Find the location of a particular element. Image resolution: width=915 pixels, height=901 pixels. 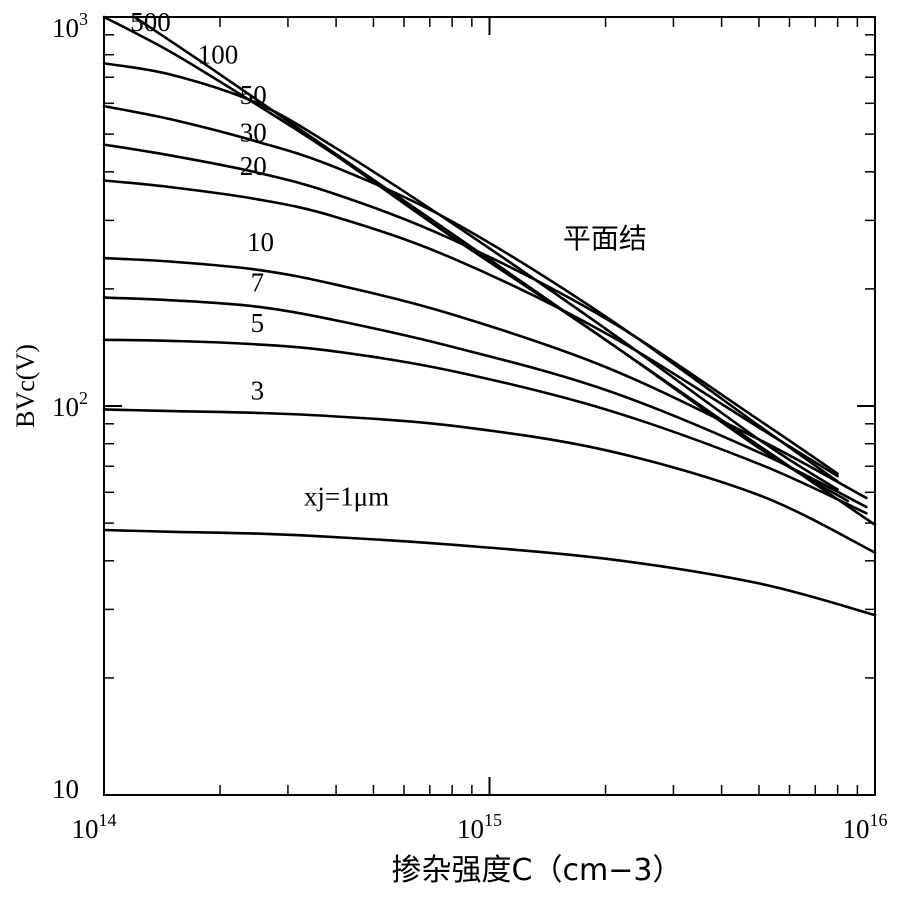

x-tick-label-exponent: 14 is located at coordinates (108, 820).